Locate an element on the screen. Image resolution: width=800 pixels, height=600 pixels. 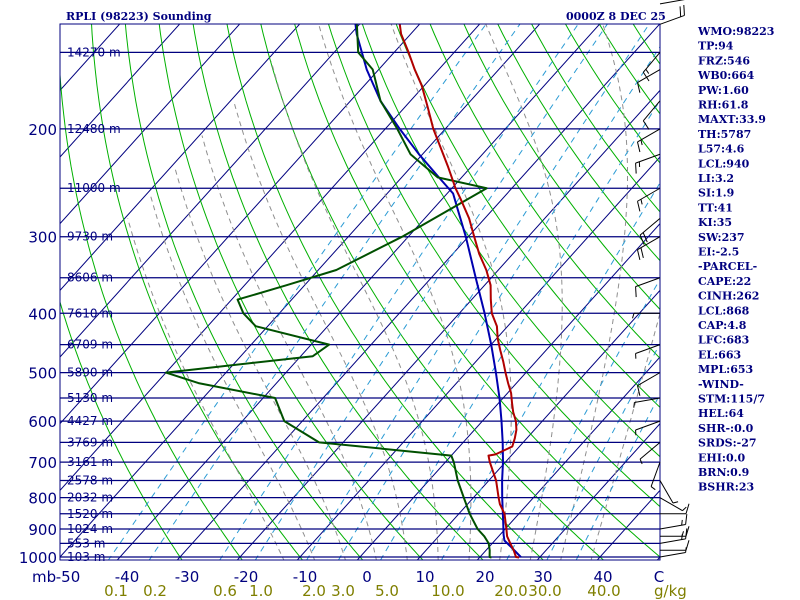
temperature-tick-label: 10 is located at coordinates (424, 577).